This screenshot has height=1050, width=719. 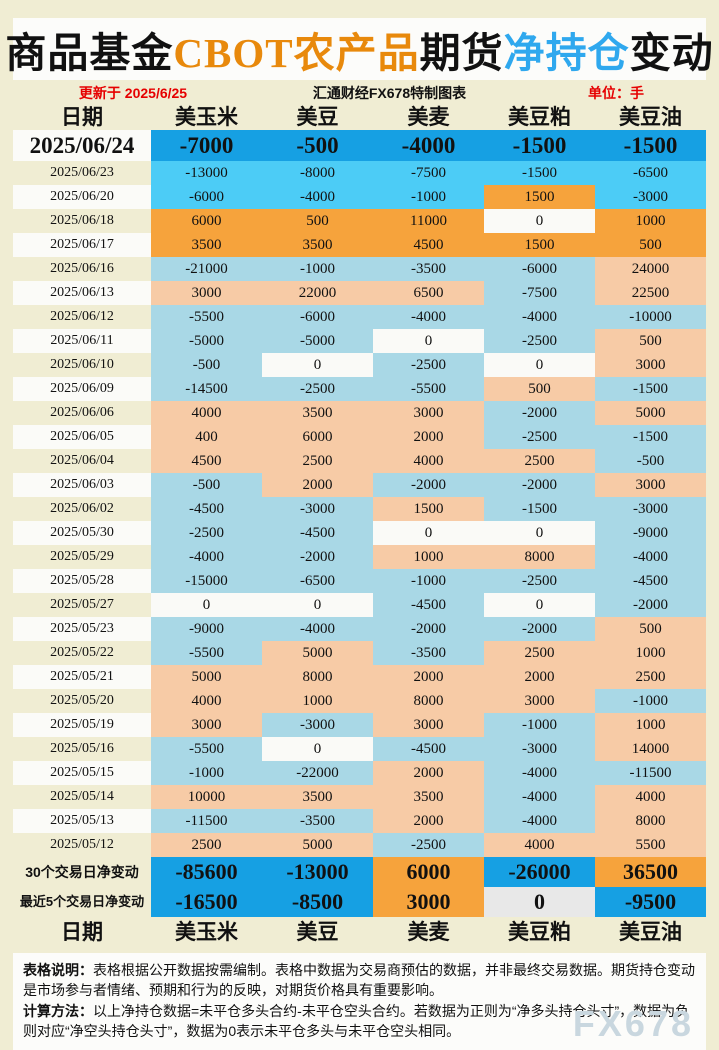 I want to click on page-title: 商品基金CBOT农产品期货净持仓变动, so click(x=359, y=49).